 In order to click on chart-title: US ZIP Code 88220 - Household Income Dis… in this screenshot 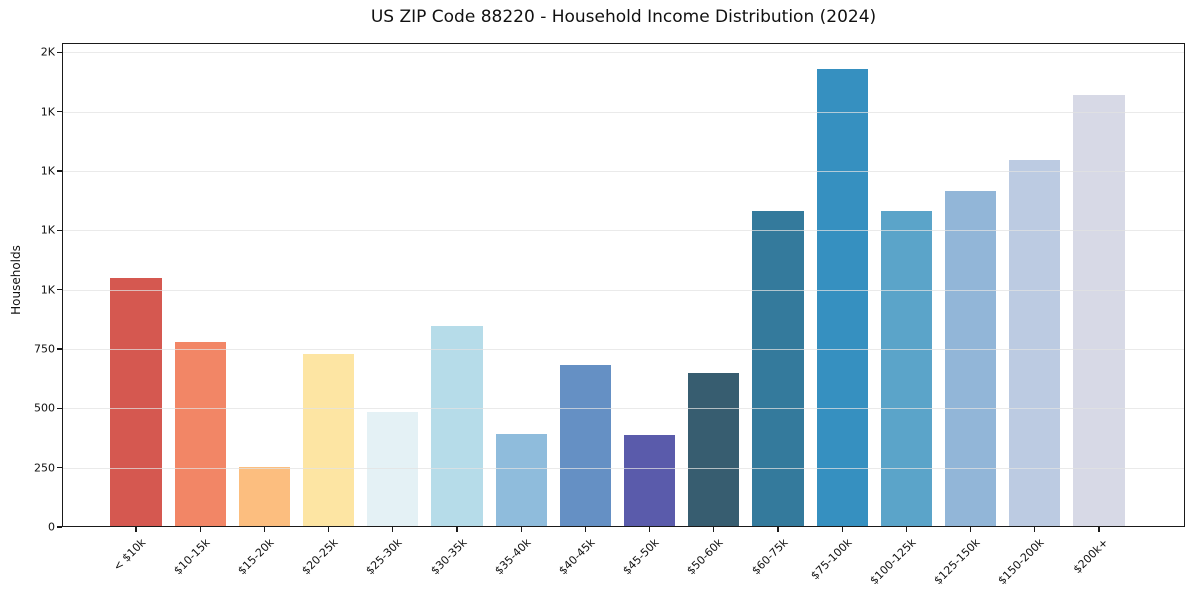, I will do `click(623, 17)`.